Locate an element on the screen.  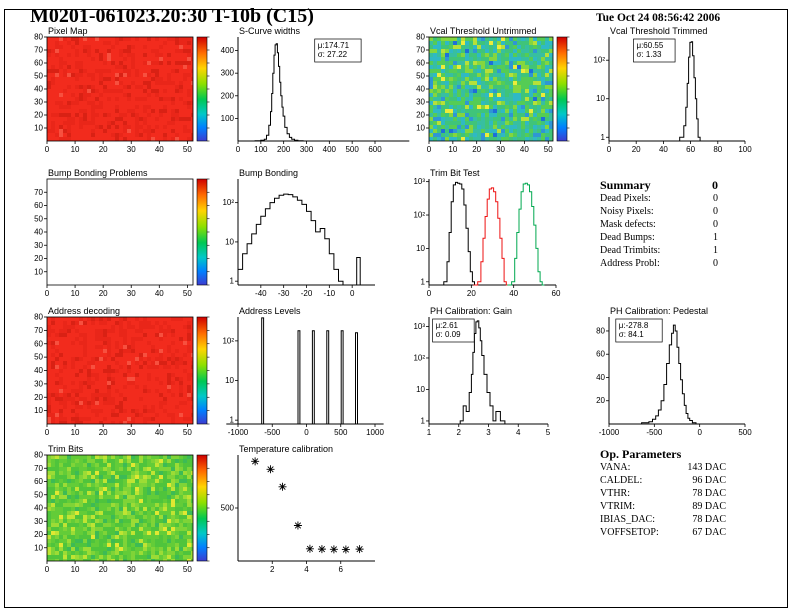
series-pedestal is located at coordinates (683, 374).